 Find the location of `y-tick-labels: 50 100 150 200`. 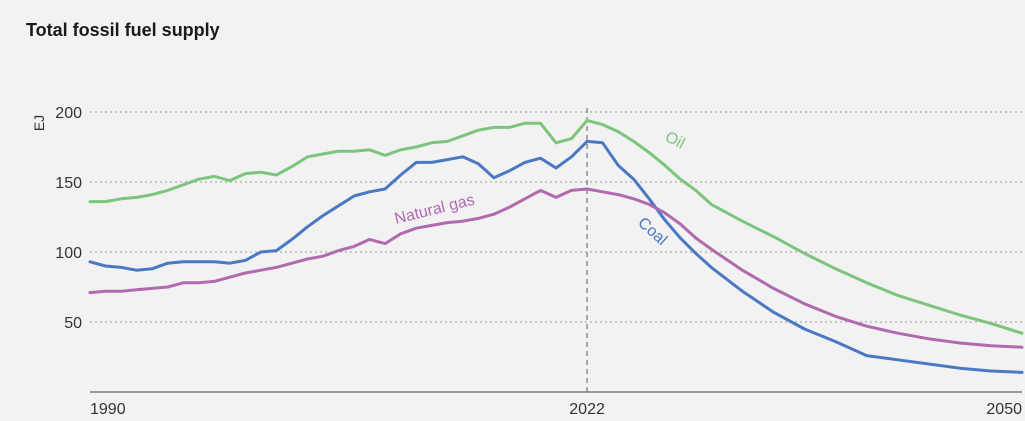

y-tick-labels: 50 100 150 200 is located at coordinates (68, 218).